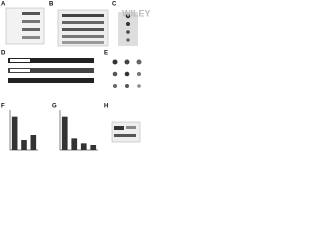  I want to click on panel-label: D, so click(3, 54).